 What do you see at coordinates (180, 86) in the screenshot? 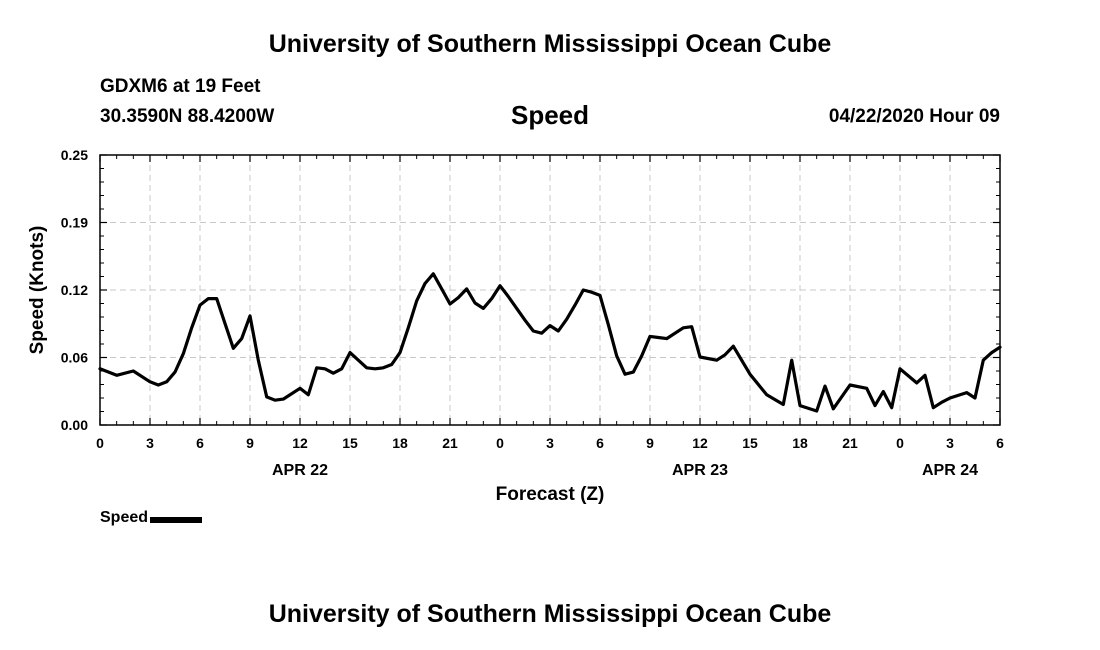
I see `station-label: GDXM6 at 19 Feet` at bounding box center [180, 86].